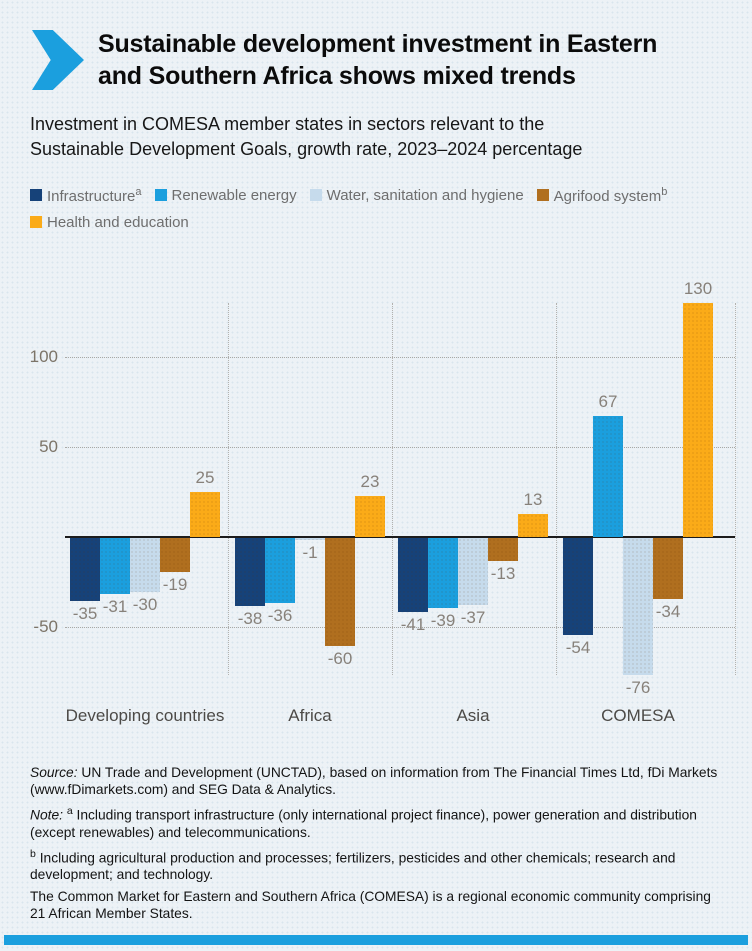 The image size is (752, 951). Describe the element at coordinates (115, 606) in the screenshot. I see `bar-value-label: -31` at that location.